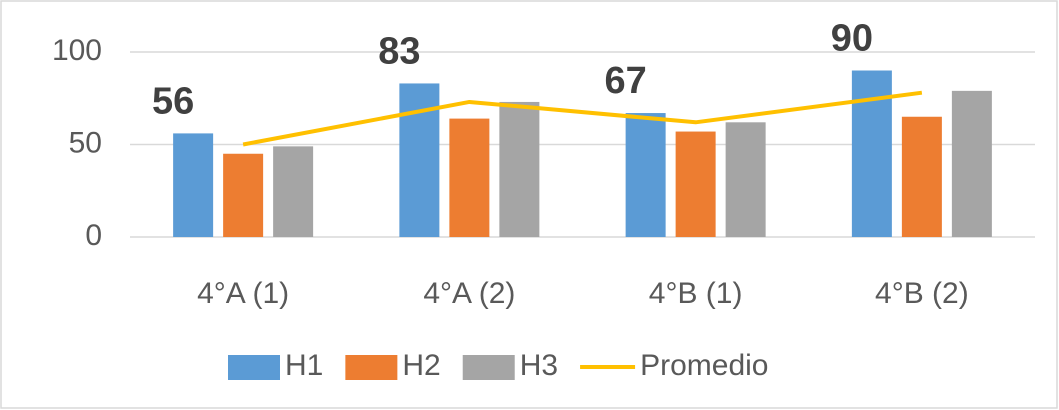 The width and height of the screenshot is (1059, 410). Describe the element at coordinates (93, 235) in the screenshot. I see `y-tick-label: 0` at that location.